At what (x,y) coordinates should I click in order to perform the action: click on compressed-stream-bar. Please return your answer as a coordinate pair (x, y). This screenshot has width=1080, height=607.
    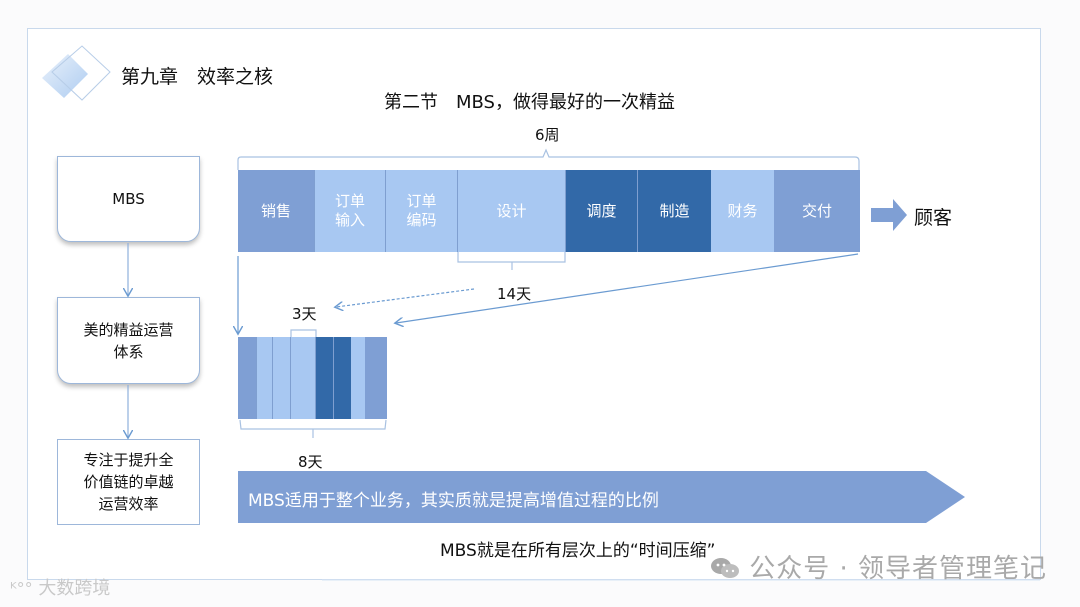
    Looking at the image, I should click on (312, 378).